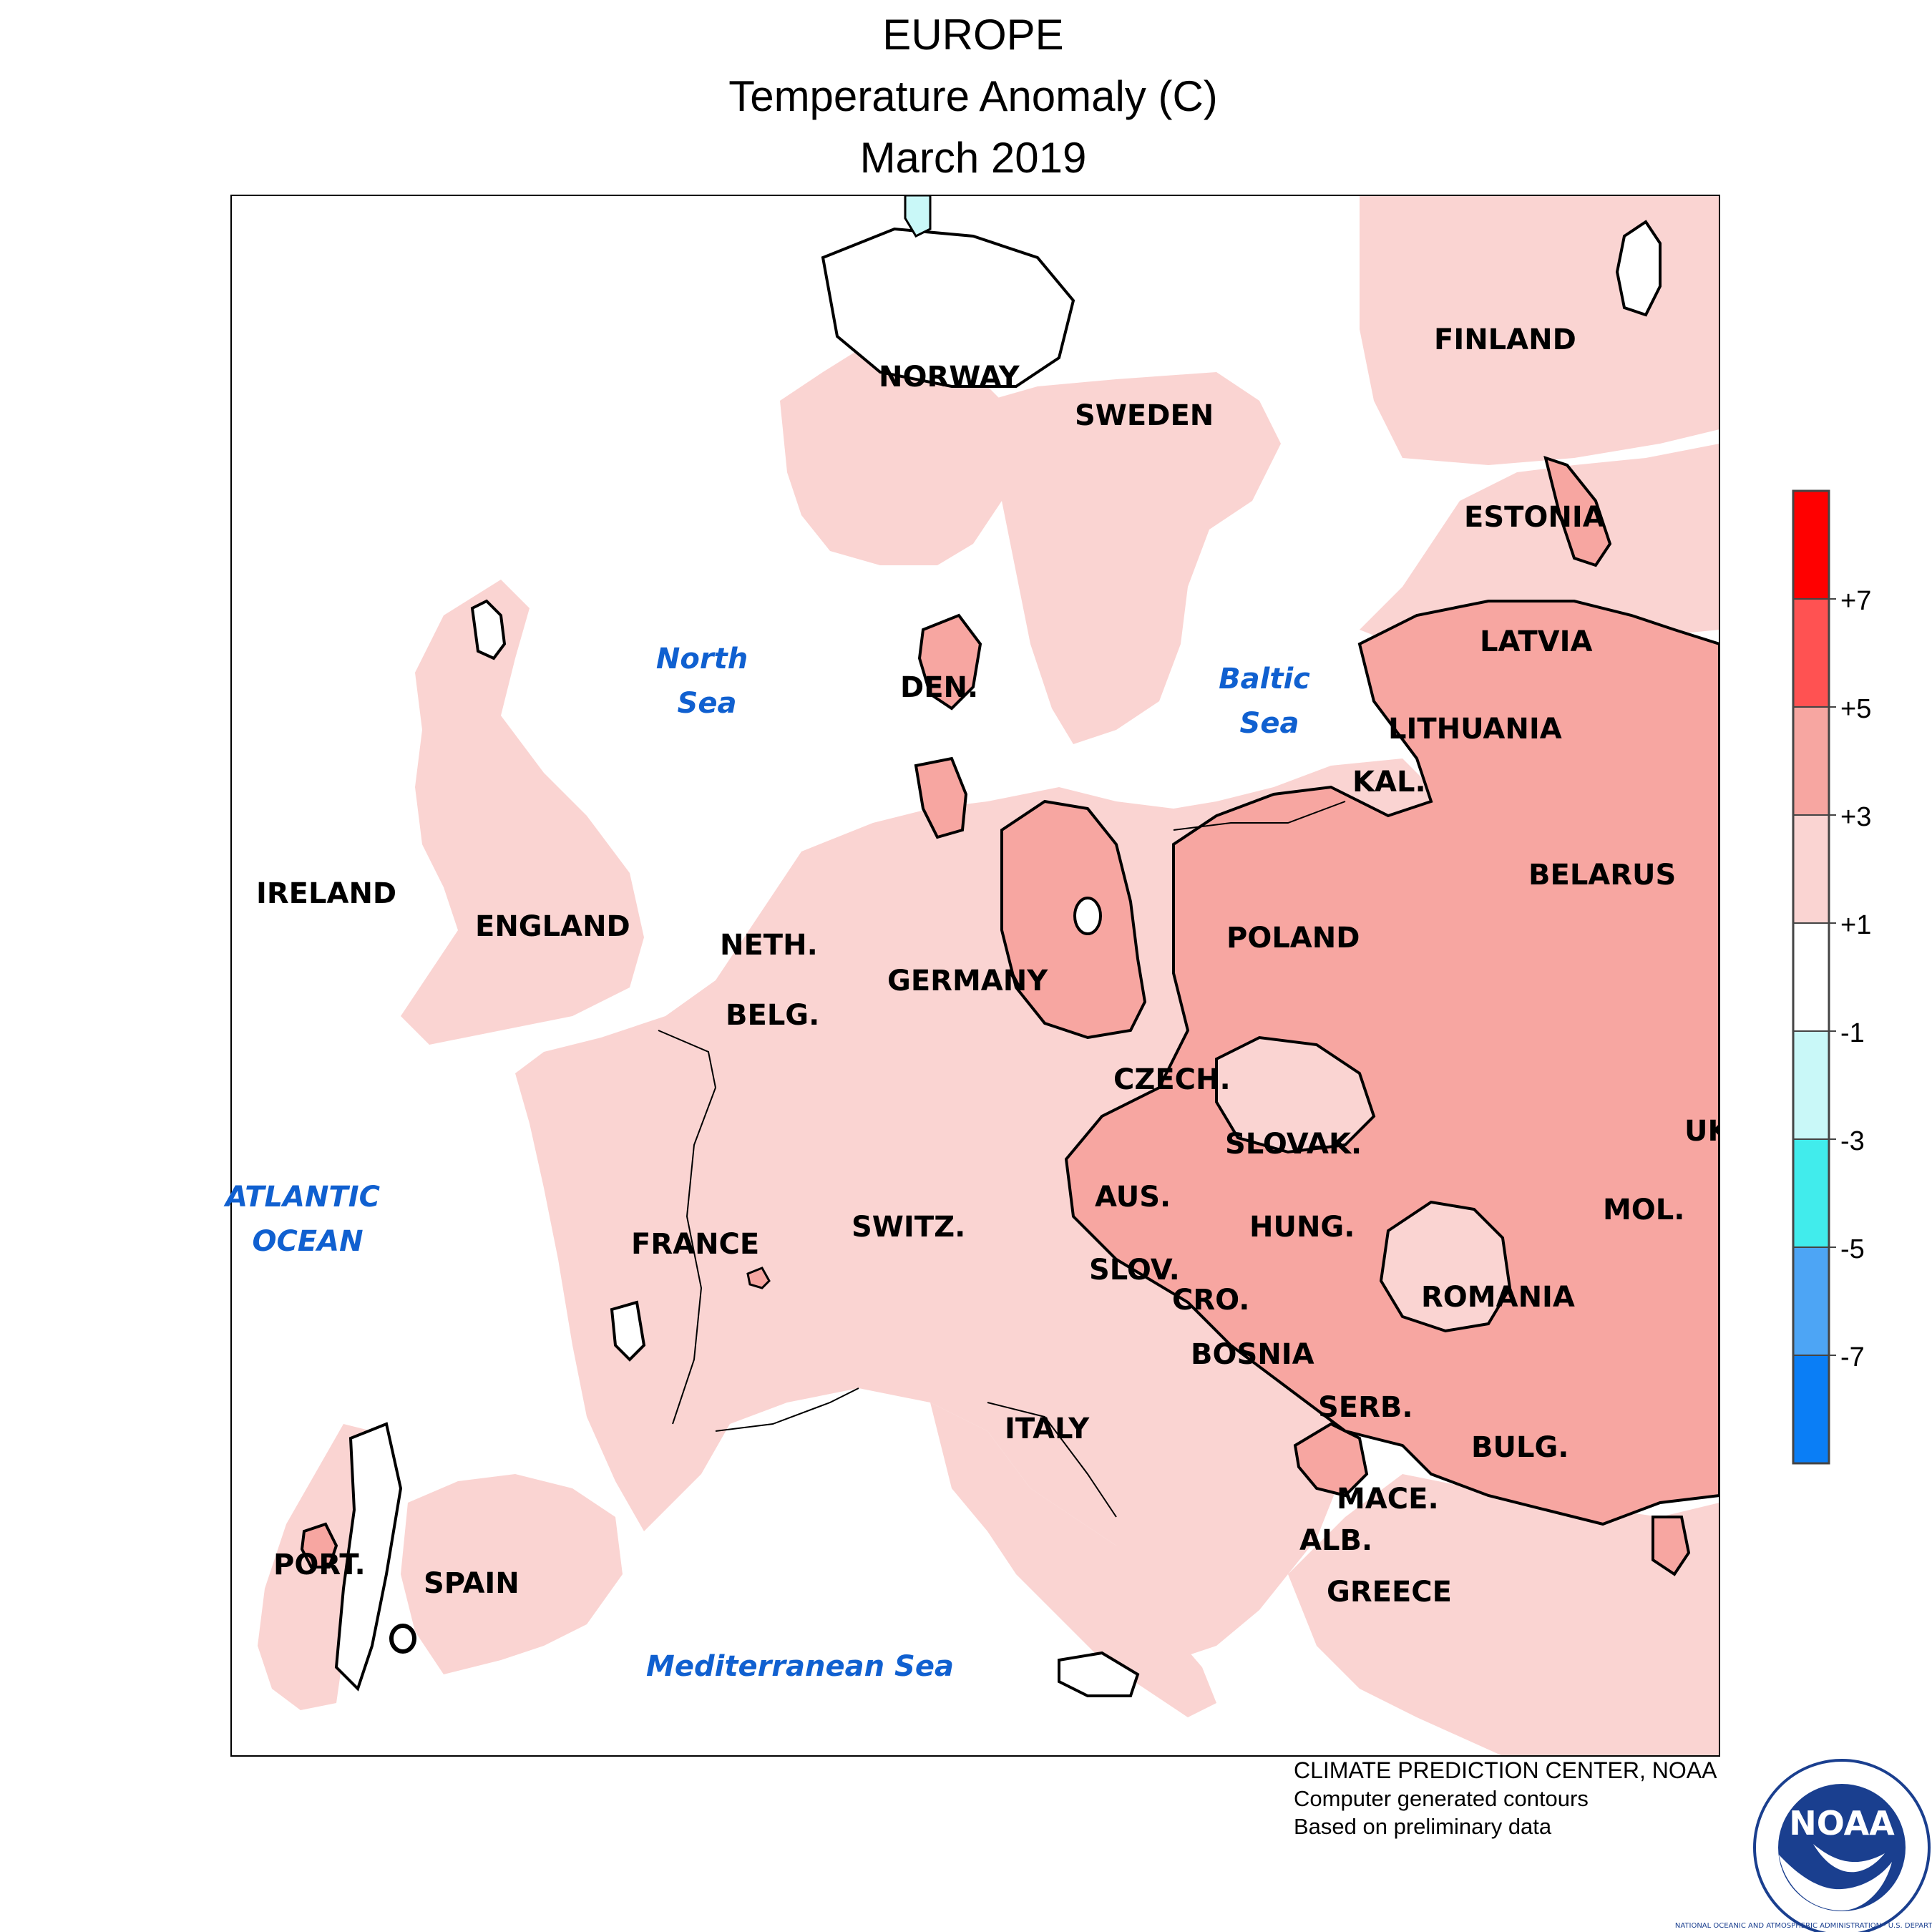  I want to click on anomaly-region-estonia, so click(1577, 511).